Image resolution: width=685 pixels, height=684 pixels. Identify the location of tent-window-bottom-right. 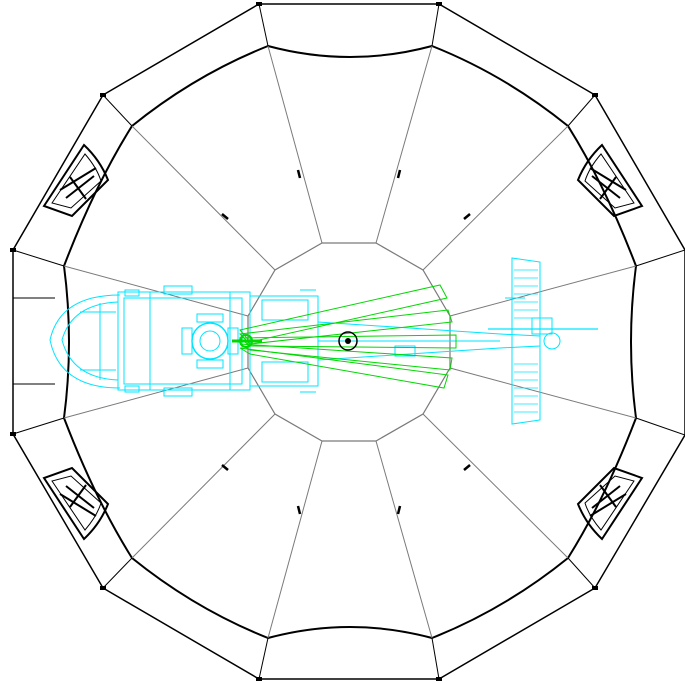
(610, 503).